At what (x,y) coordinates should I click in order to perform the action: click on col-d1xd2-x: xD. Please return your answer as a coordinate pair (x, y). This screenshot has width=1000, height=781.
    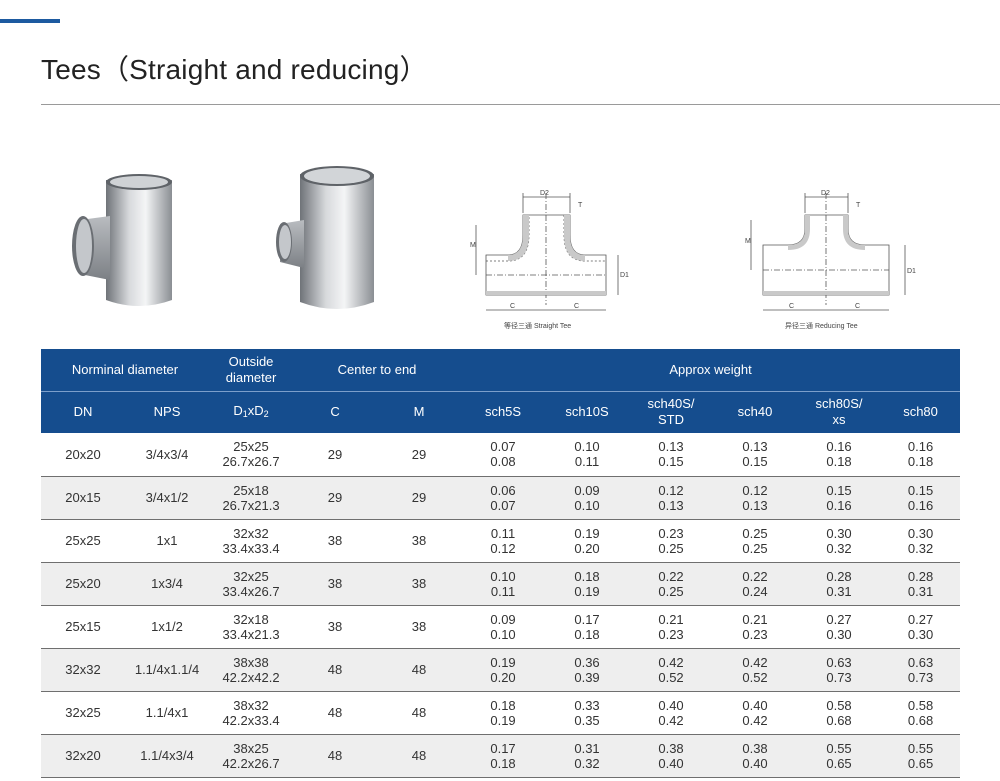
    Looking at the image, I should click on (255, 410).